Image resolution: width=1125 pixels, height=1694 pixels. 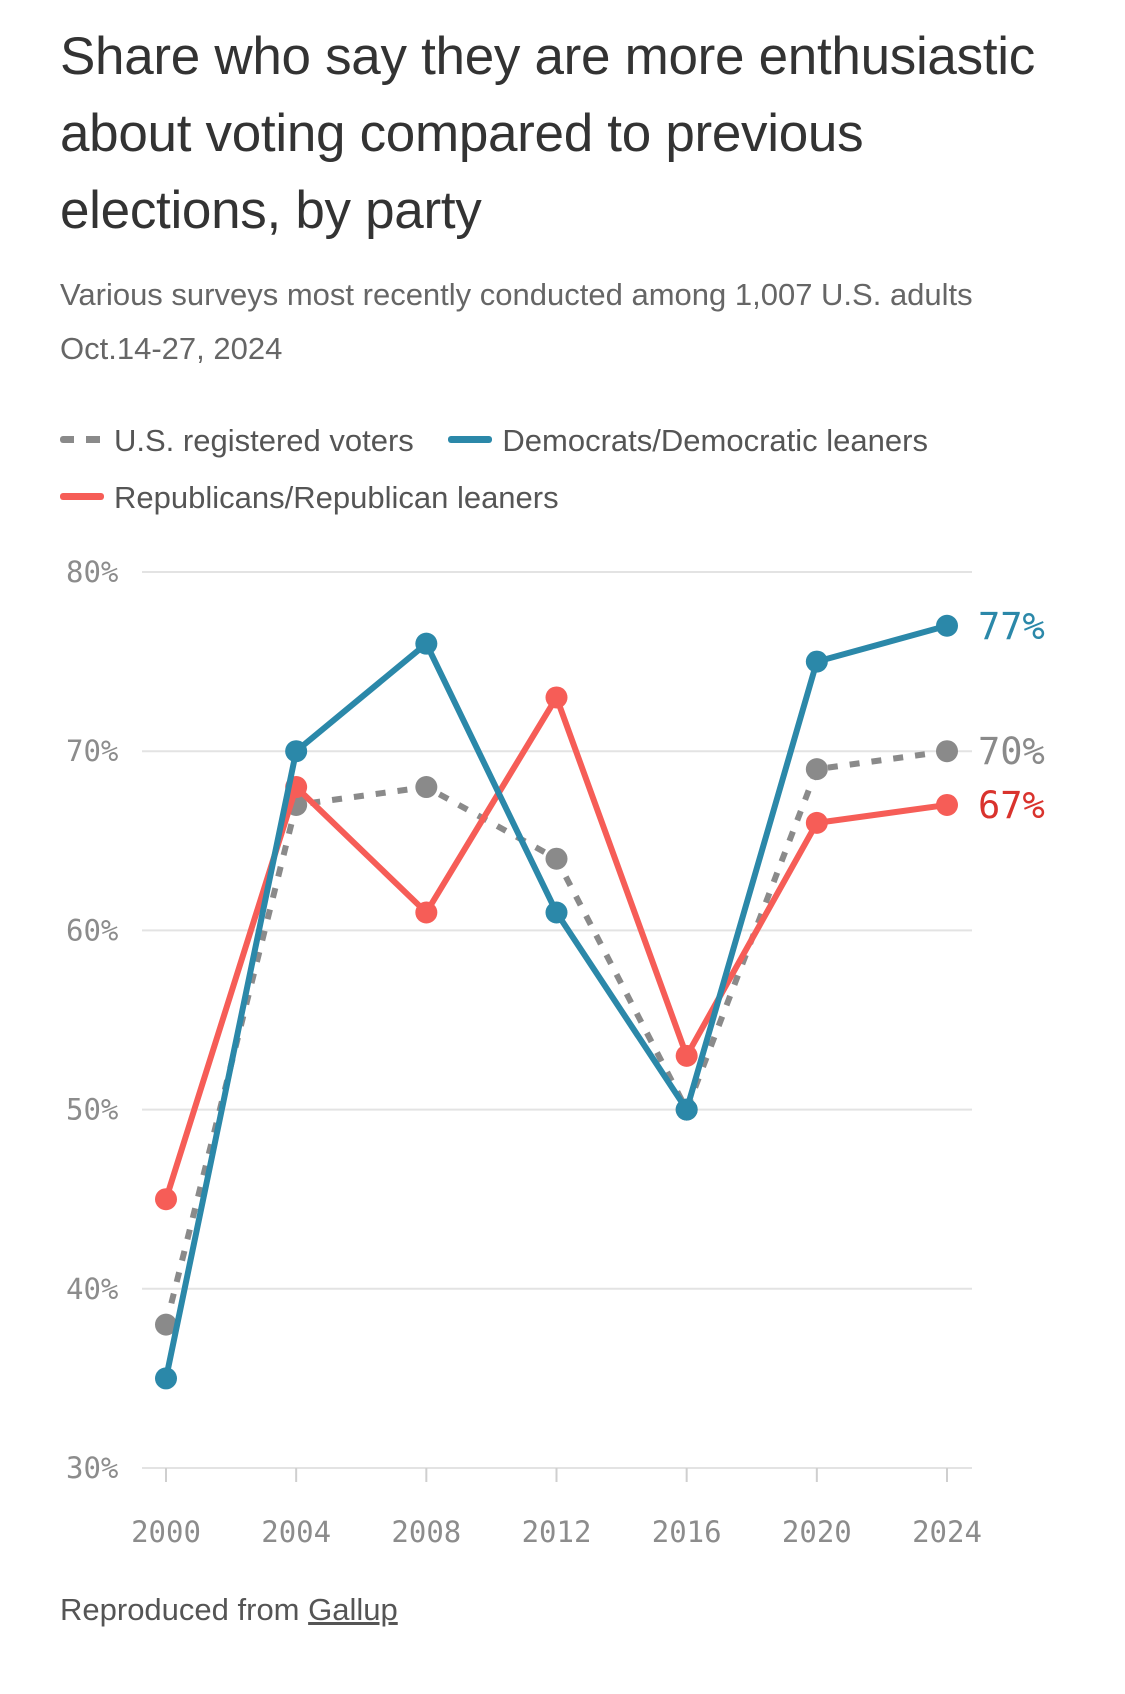 I want to click on point-republicans-2016, so click(x=686, y=1055).